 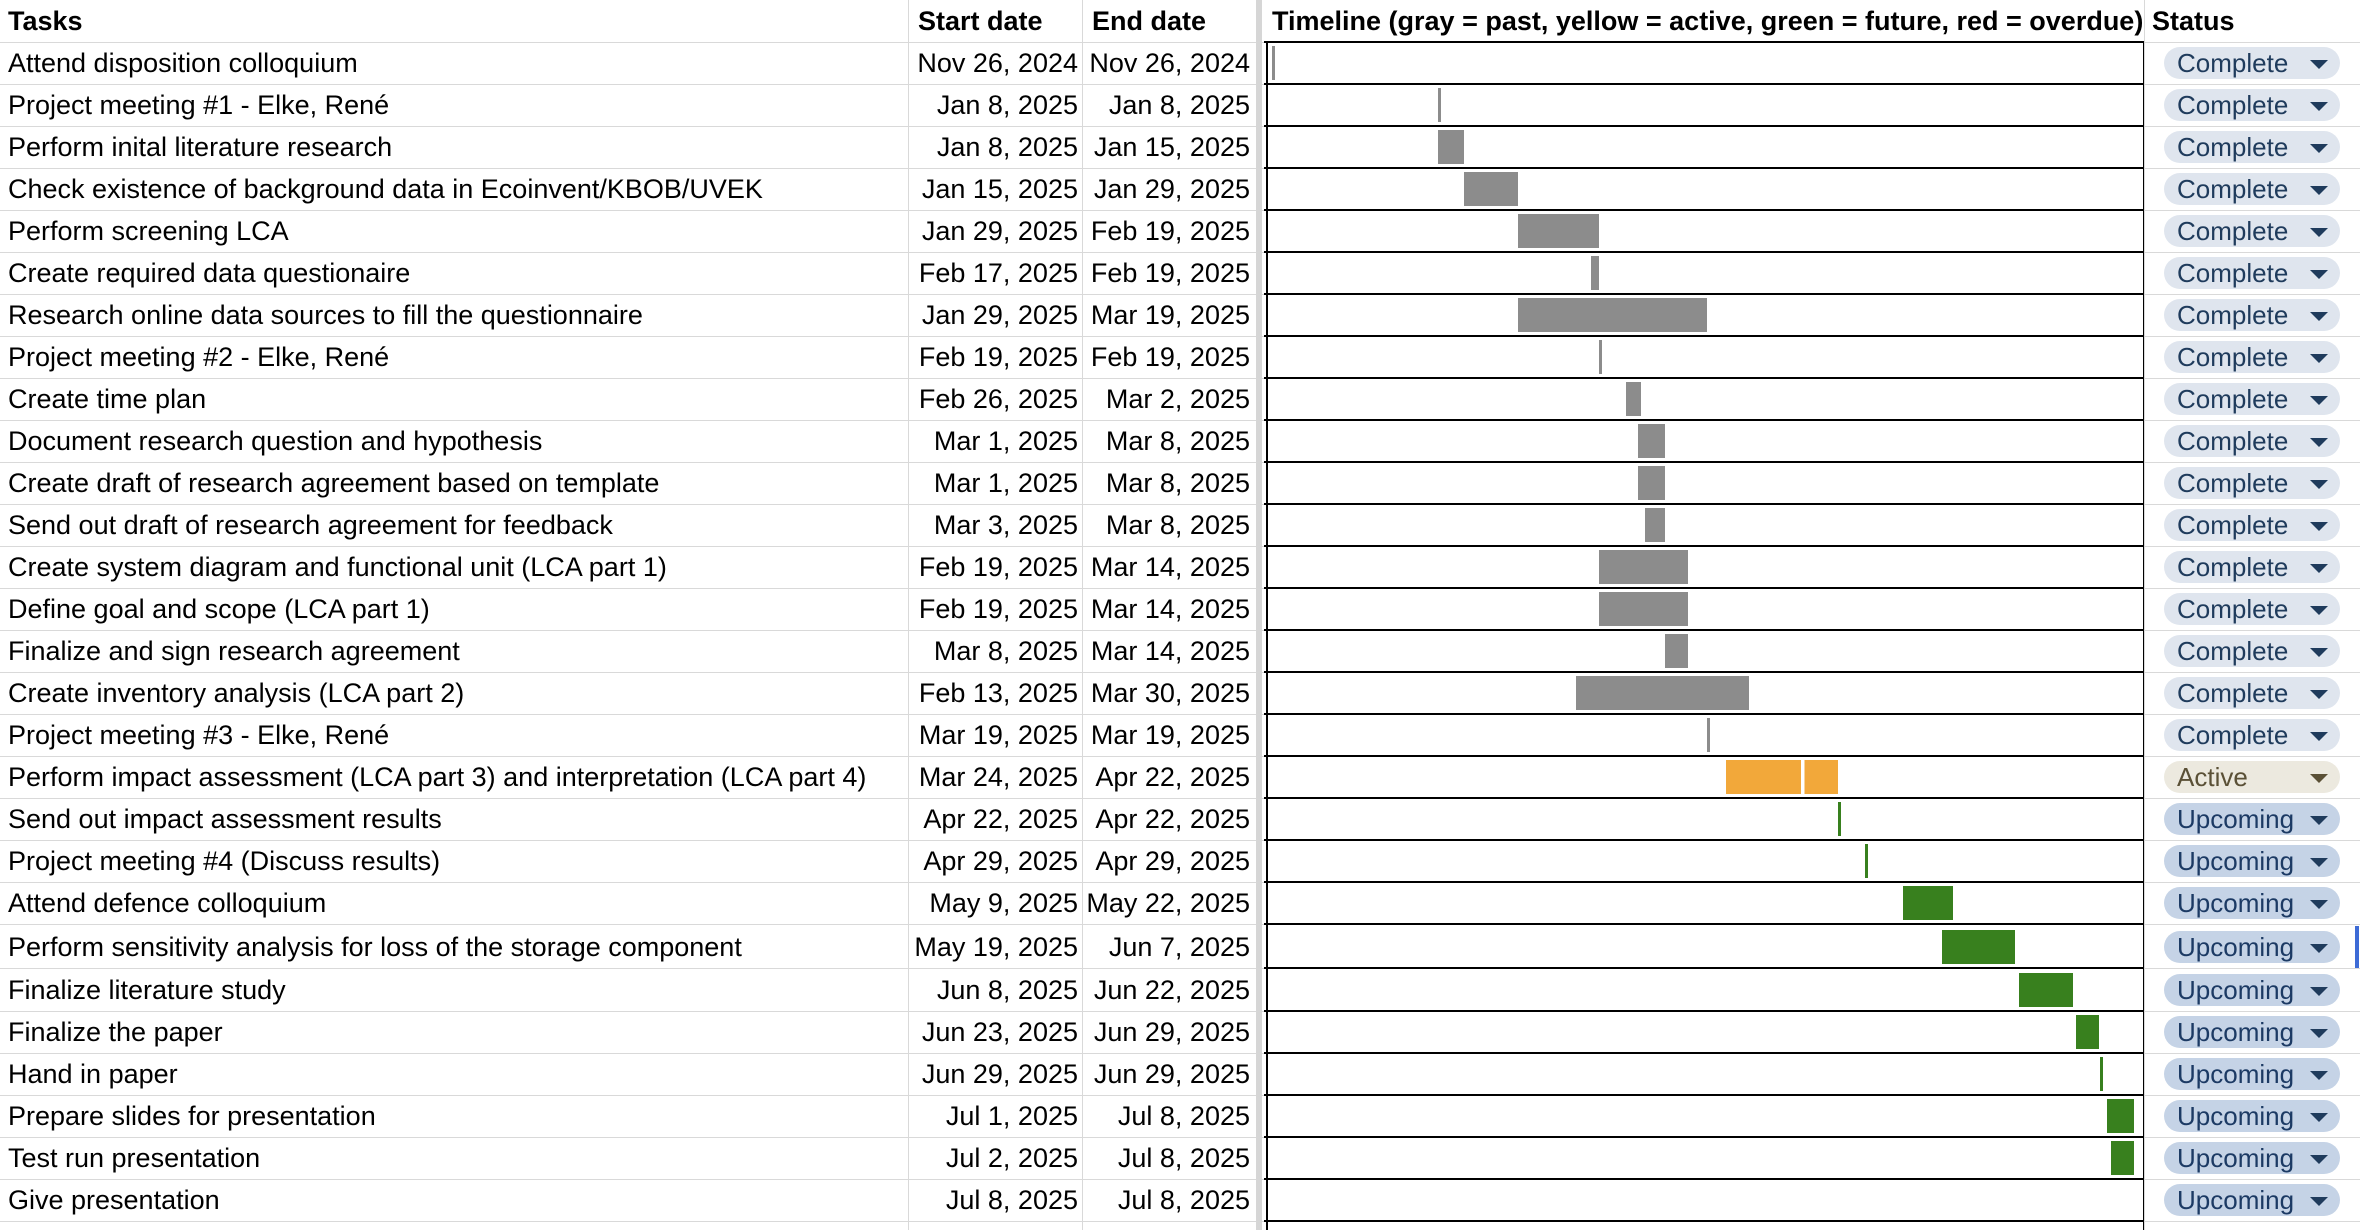 What do you see at coordinates (1168, 903) in the screenshot?
I see `end-date-cell: May 22, 2025` at bounding box center [1168, 903].